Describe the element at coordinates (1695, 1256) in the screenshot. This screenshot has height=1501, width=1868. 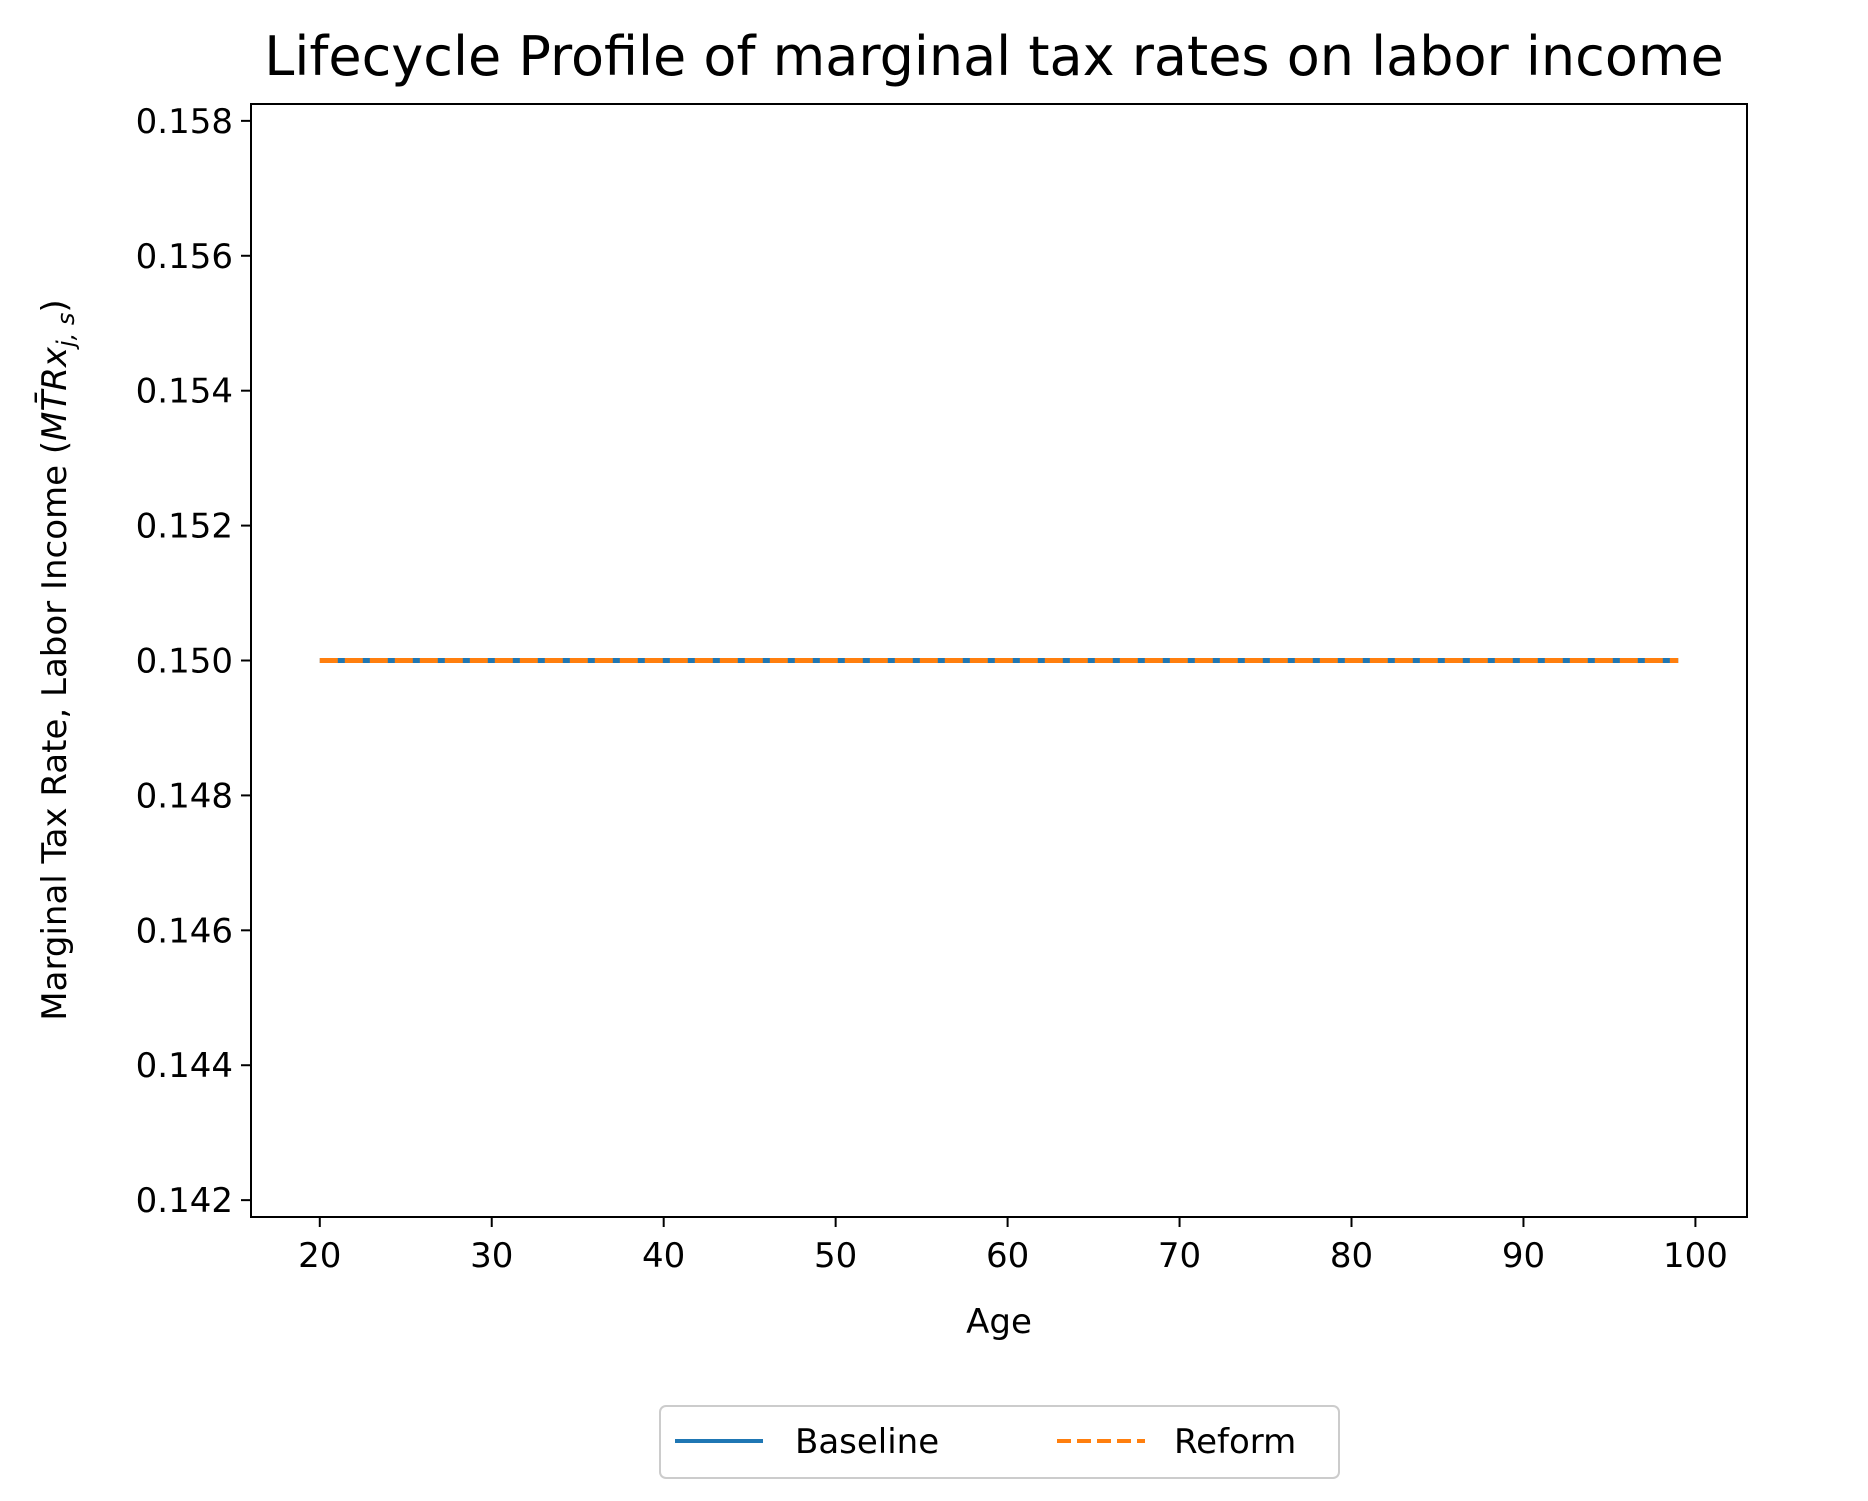
I see `x-tick-label: 100` at that location.